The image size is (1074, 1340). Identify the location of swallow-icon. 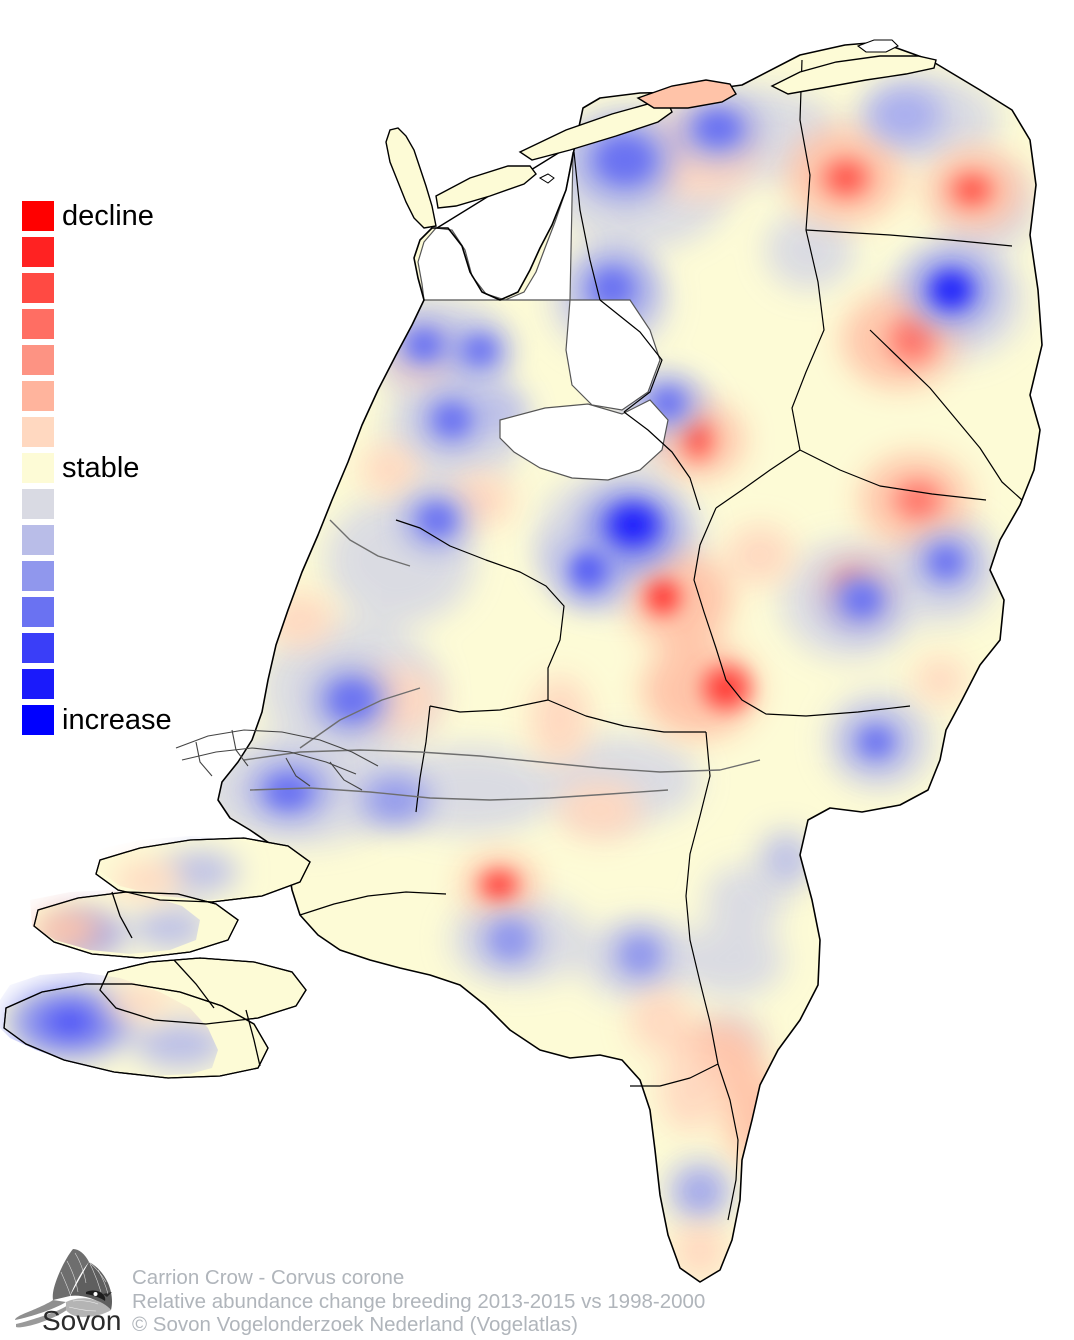
(63, 1288).